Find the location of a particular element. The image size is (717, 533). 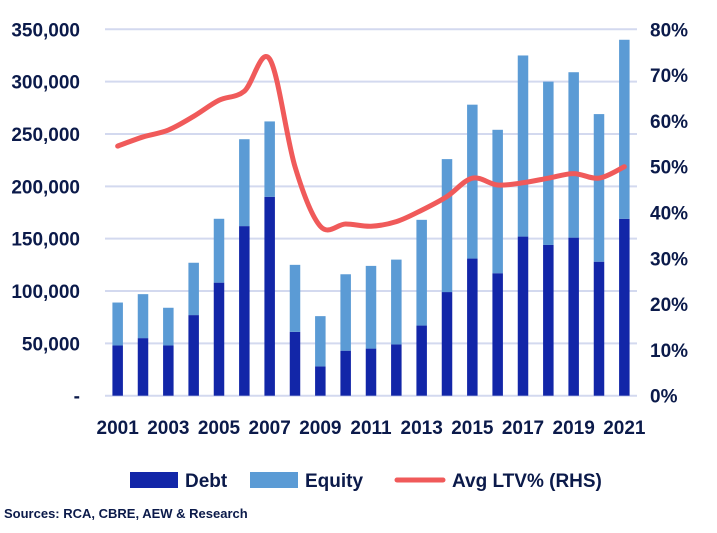

bar-equity-2005 is located at coordinates (219, 251).